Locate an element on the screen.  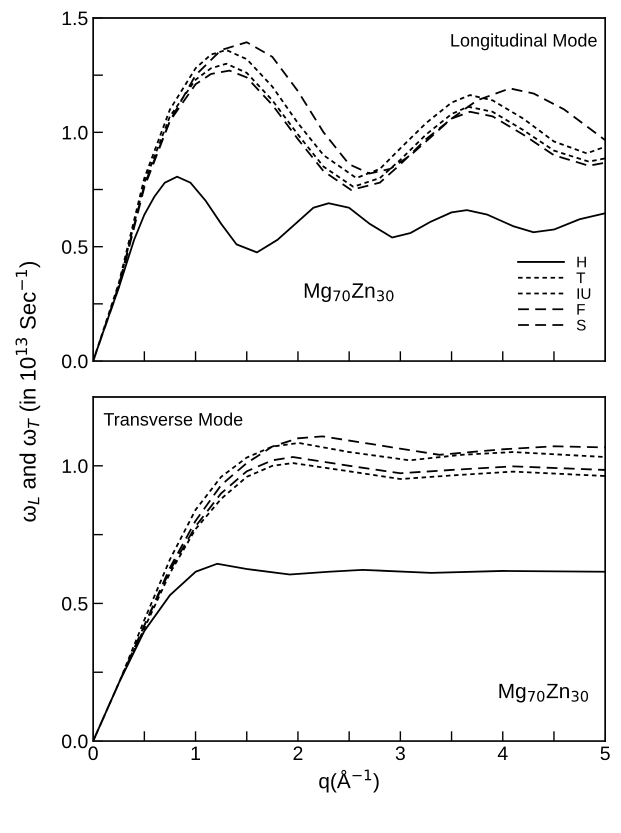
x-tick-label: 5 is located at coordinates (605, 753).